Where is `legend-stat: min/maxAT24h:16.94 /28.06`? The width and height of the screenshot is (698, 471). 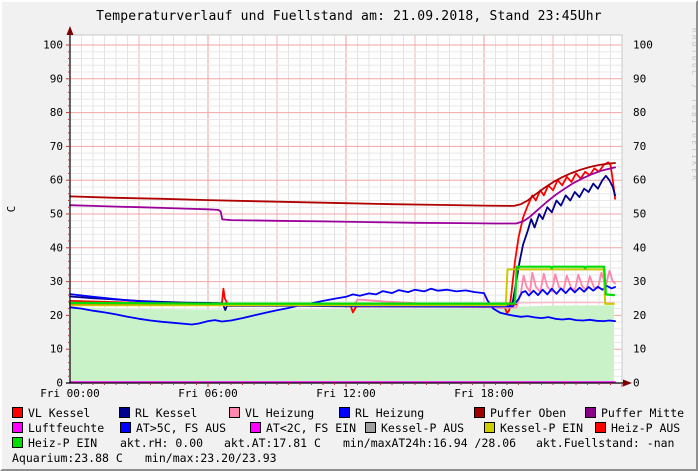
legend-stat: min/maxAT24h:16.94 /28.06 is located at coordinates (430, 443).